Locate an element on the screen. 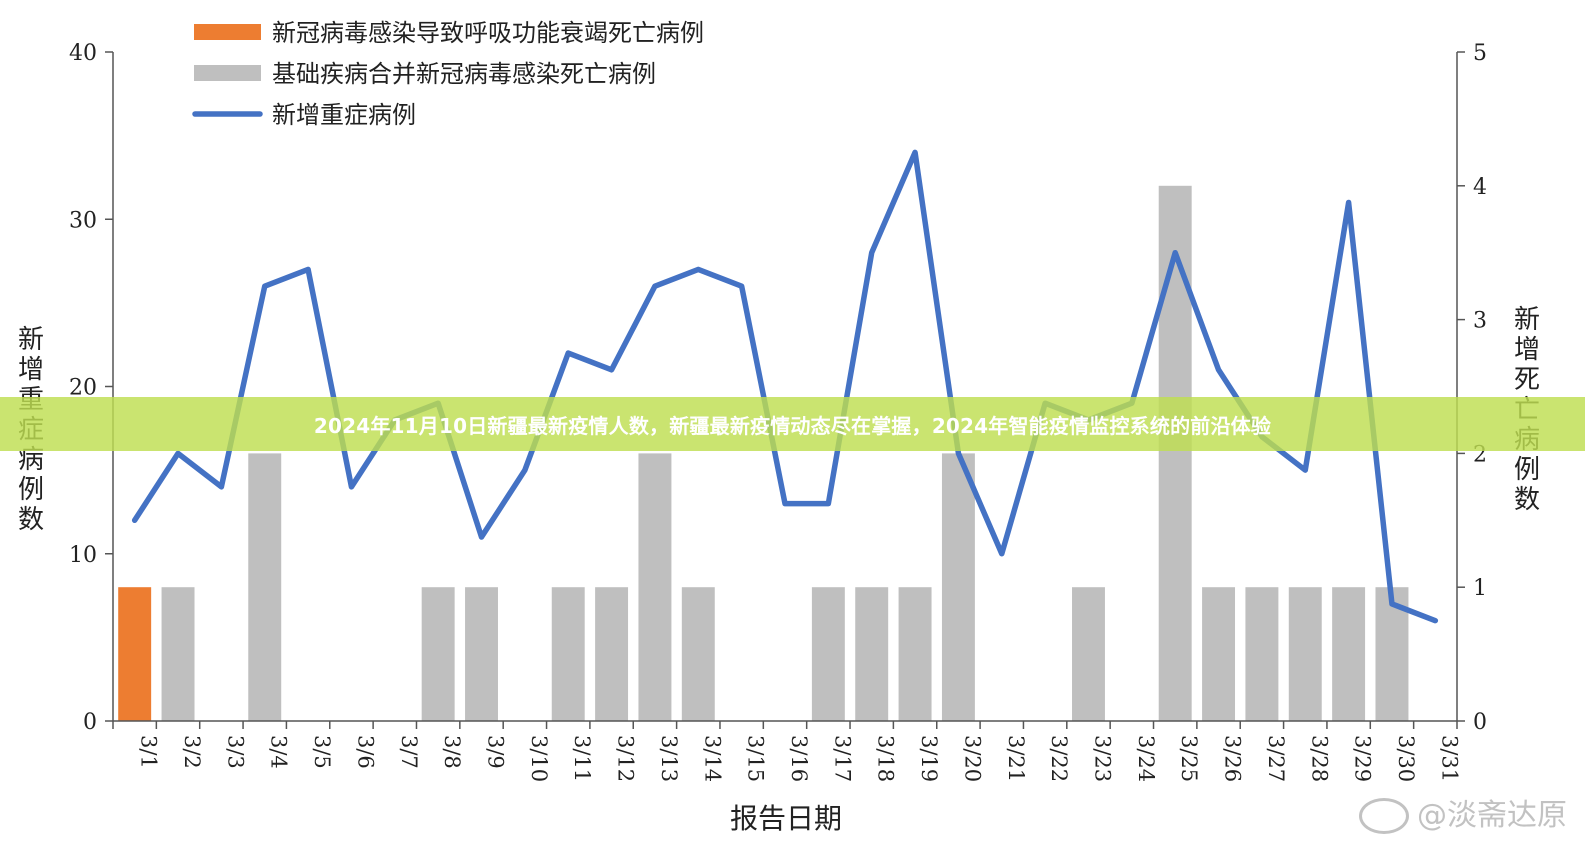 This screenshot has width=1585, height=860. x-tick-label: 3/28 is located at coordinates (1319, 758).